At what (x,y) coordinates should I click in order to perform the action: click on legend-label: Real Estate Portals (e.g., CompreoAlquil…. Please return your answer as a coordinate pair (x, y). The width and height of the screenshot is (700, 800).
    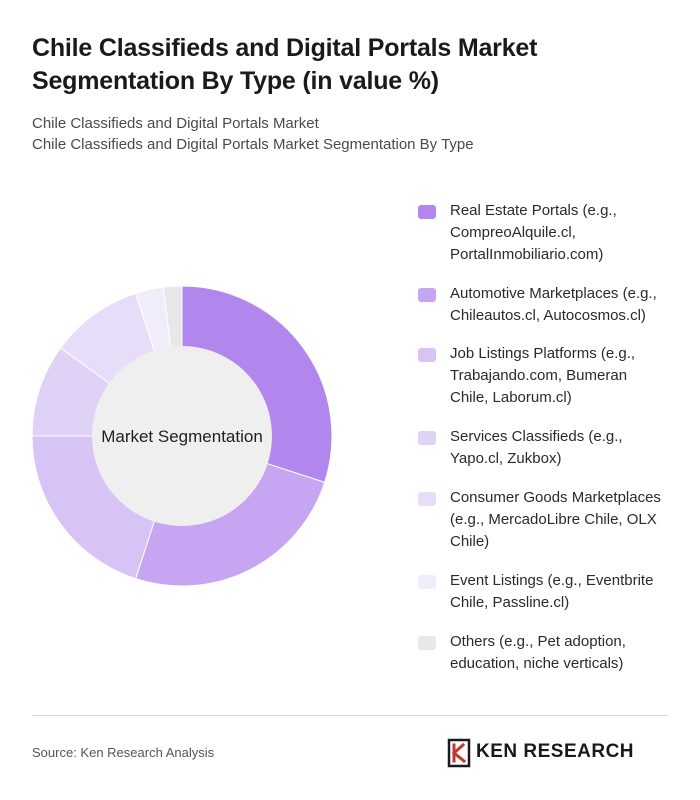
    Looking at the image, I should click on (568, 233).